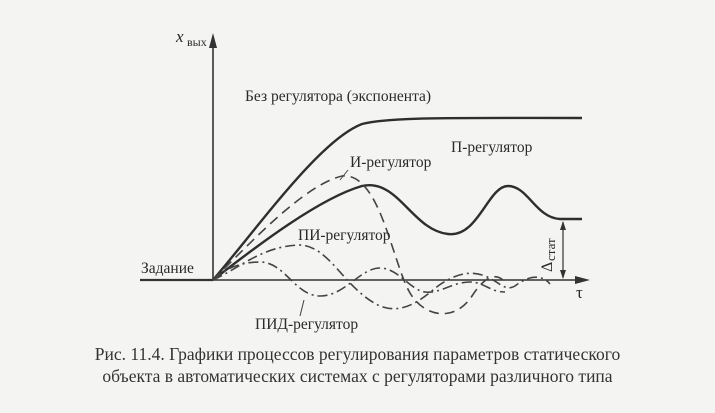 The image size is (715, 413). What do you see at coordinates (167, 268) in the screenshot?
I see `setpoint-label: Задание` at bounding box center [167, 268].